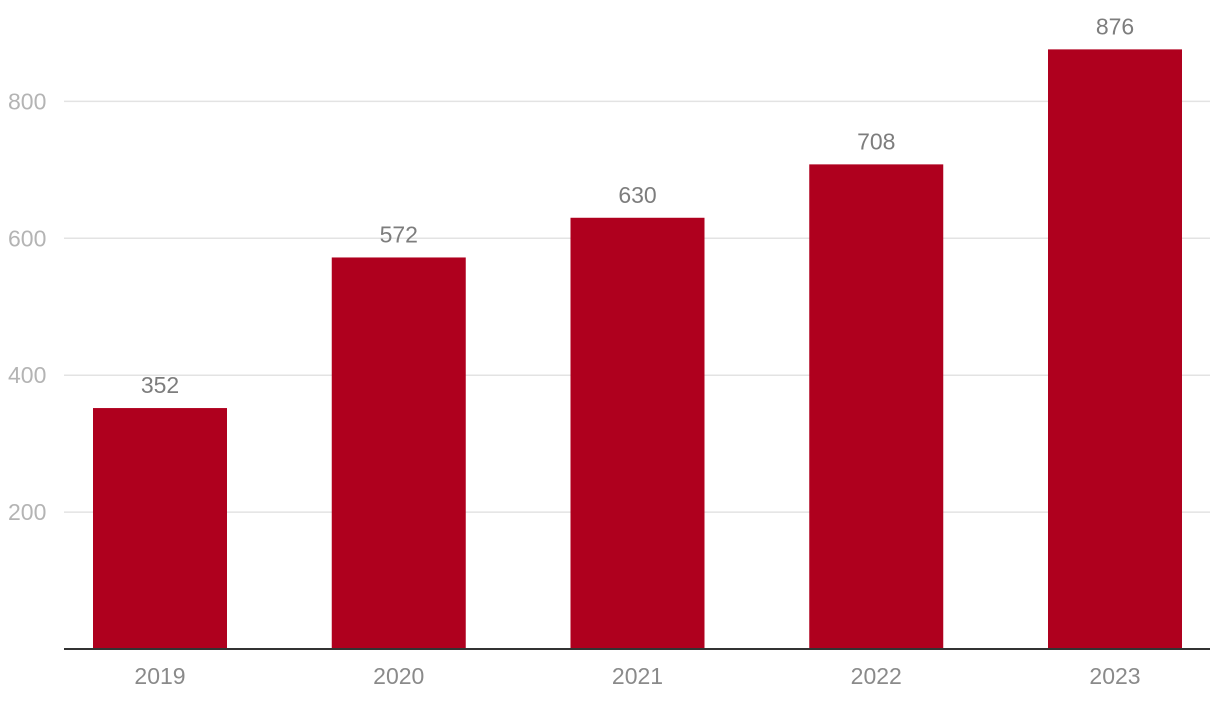 Image resolution: width=1220 pixels, height=713 pixels. Describe the element at coordinates (637, 195) in the screenshot. I see `data-label: 630` at that location.